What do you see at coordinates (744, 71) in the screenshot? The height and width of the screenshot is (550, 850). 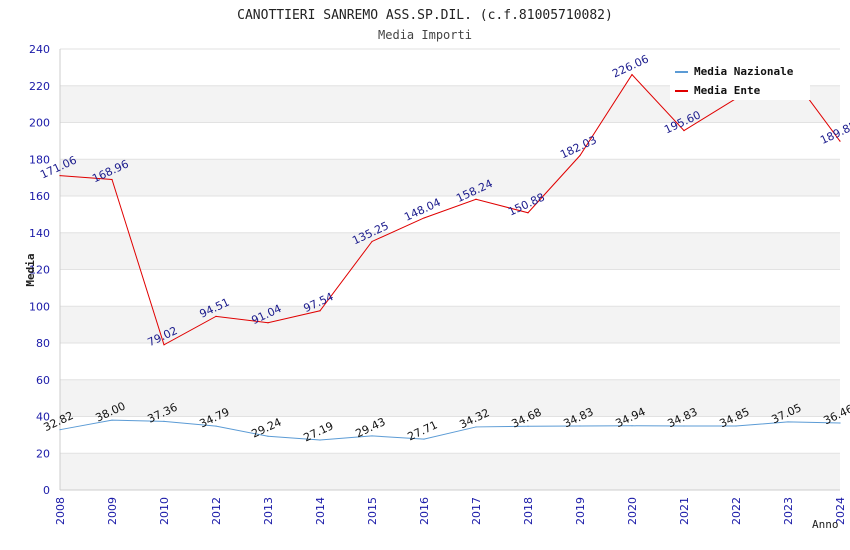 I see `legend-label-media-nazionale: Media Nazionale` at bounding box center [744, 71].